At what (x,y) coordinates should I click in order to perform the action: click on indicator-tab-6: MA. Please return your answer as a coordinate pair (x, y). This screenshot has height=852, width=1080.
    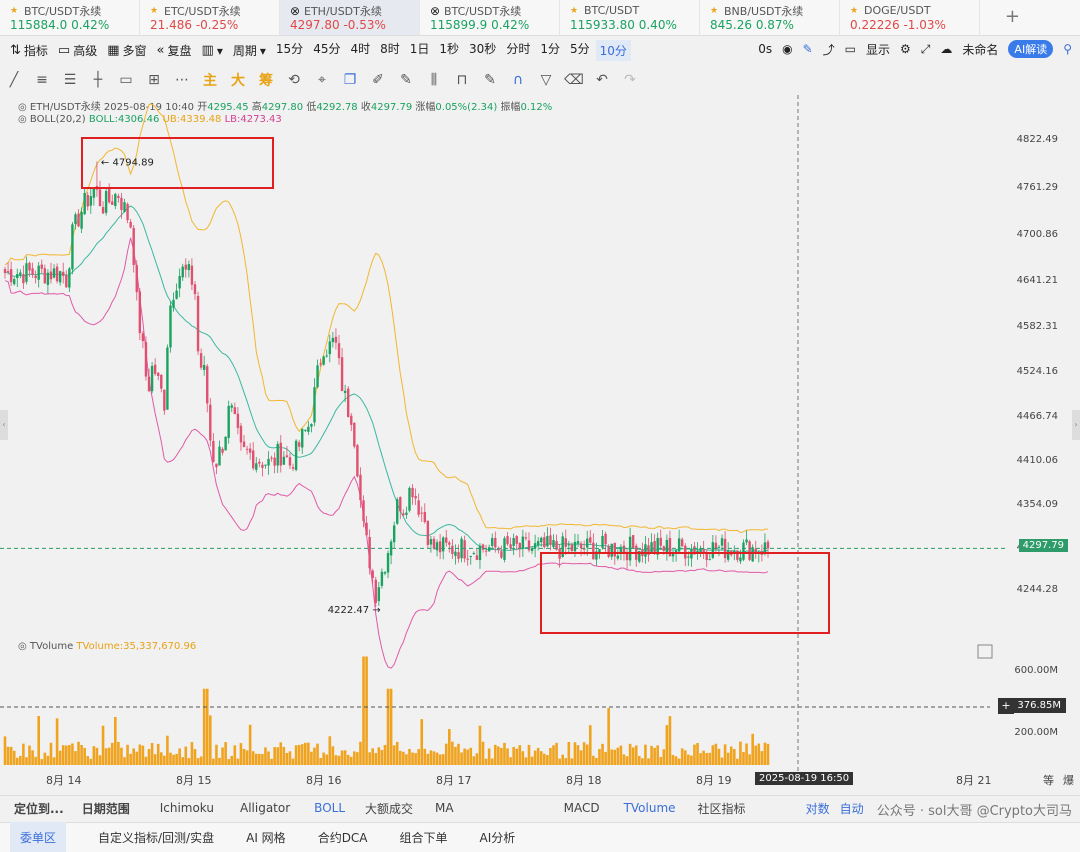
    Looking at the image, I should click on (444, 808).